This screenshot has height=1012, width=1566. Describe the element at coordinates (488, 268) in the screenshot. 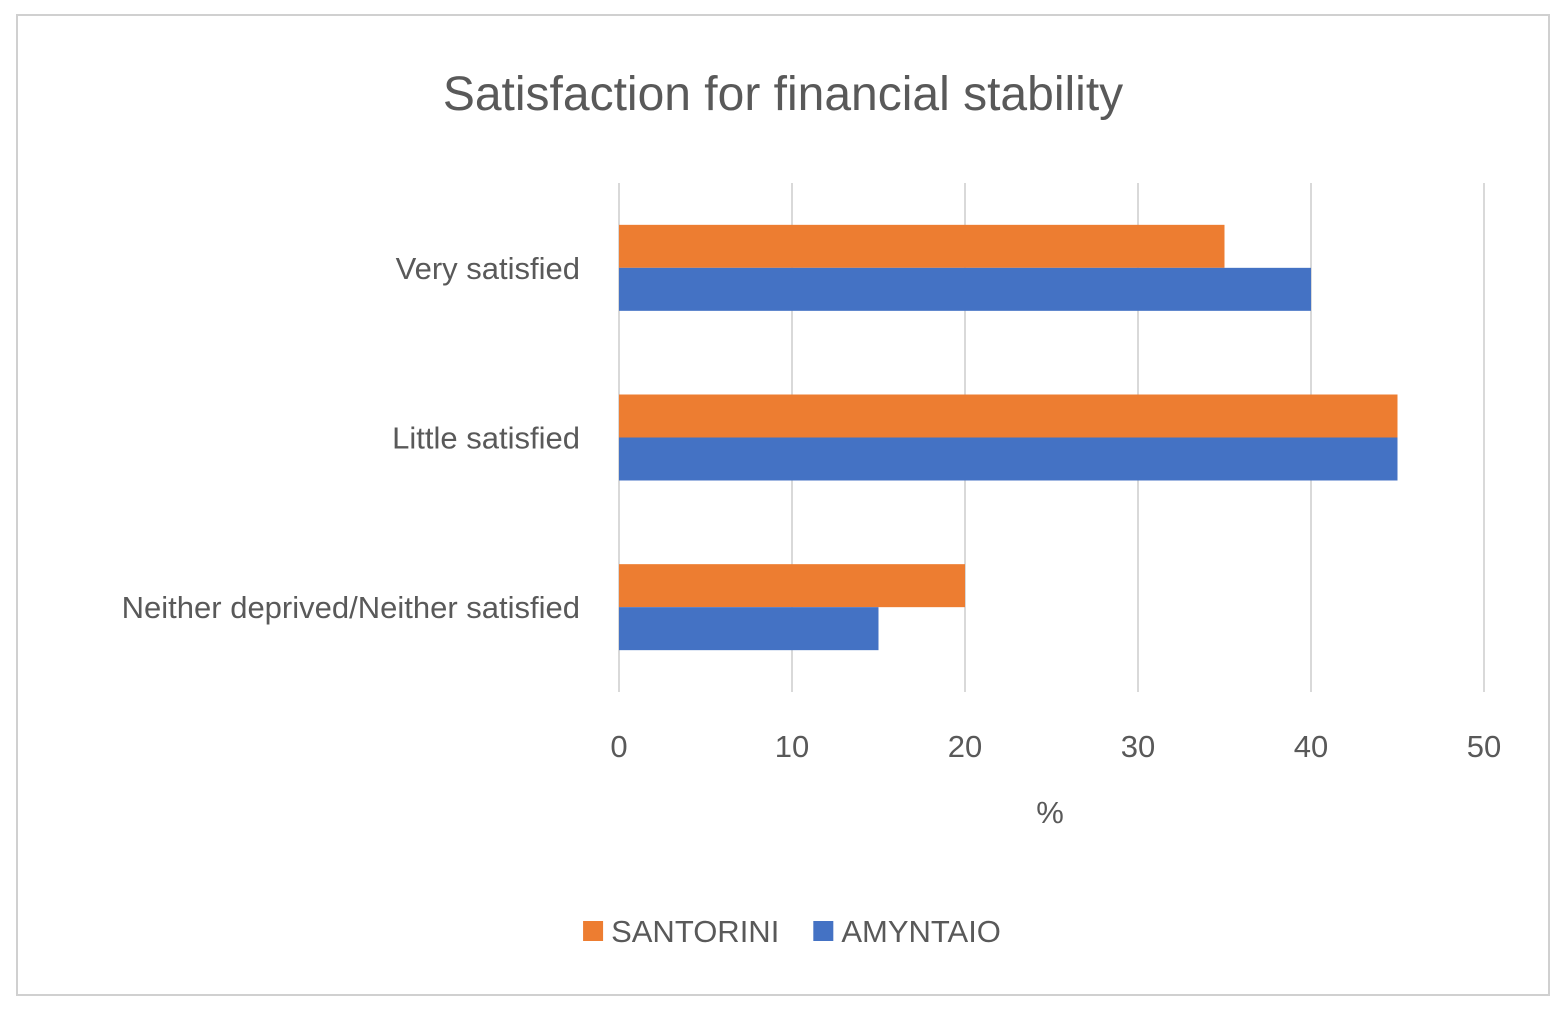

I see `category-label: Very satisfied` at that location.